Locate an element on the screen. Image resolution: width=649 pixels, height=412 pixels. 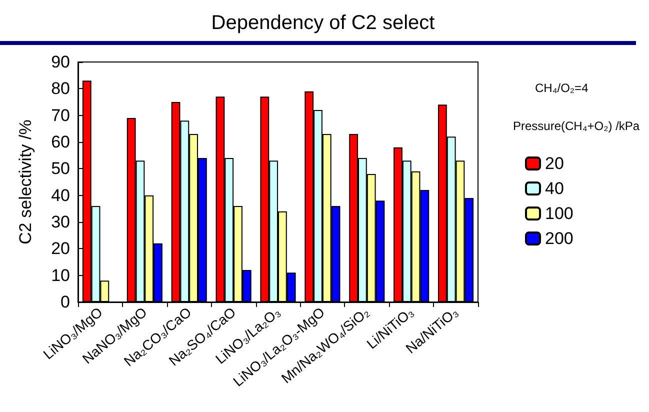
y-tick-label: 30 is located at coordinates (60, 222).